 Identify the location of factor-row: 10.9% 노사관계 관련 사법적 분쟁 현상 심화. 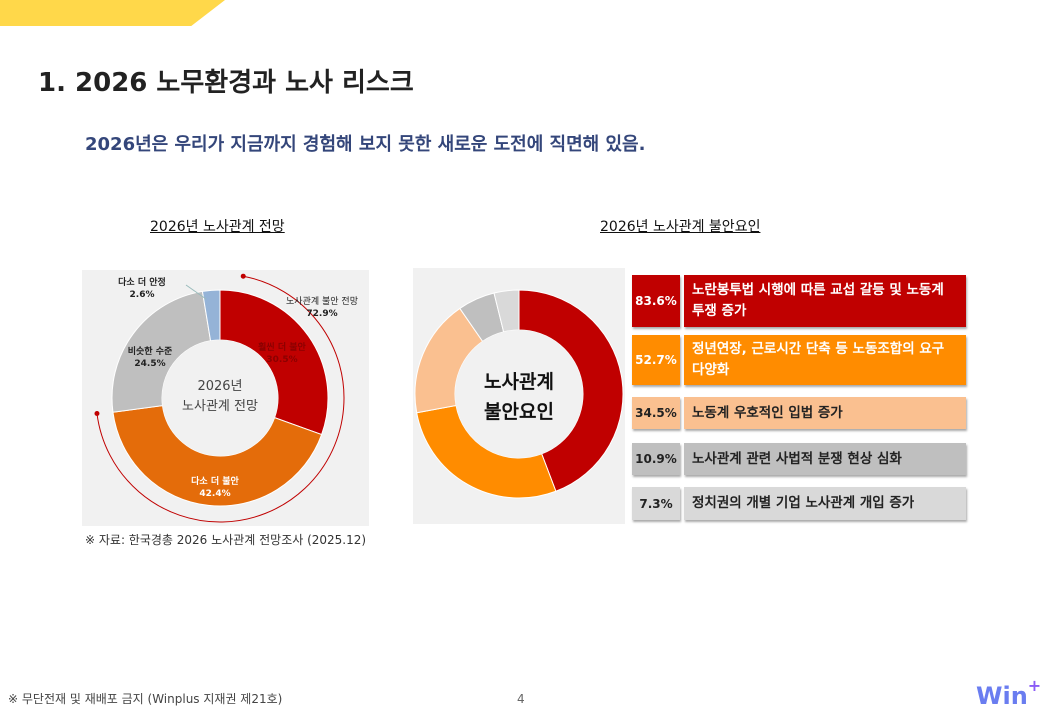
(799, 459).